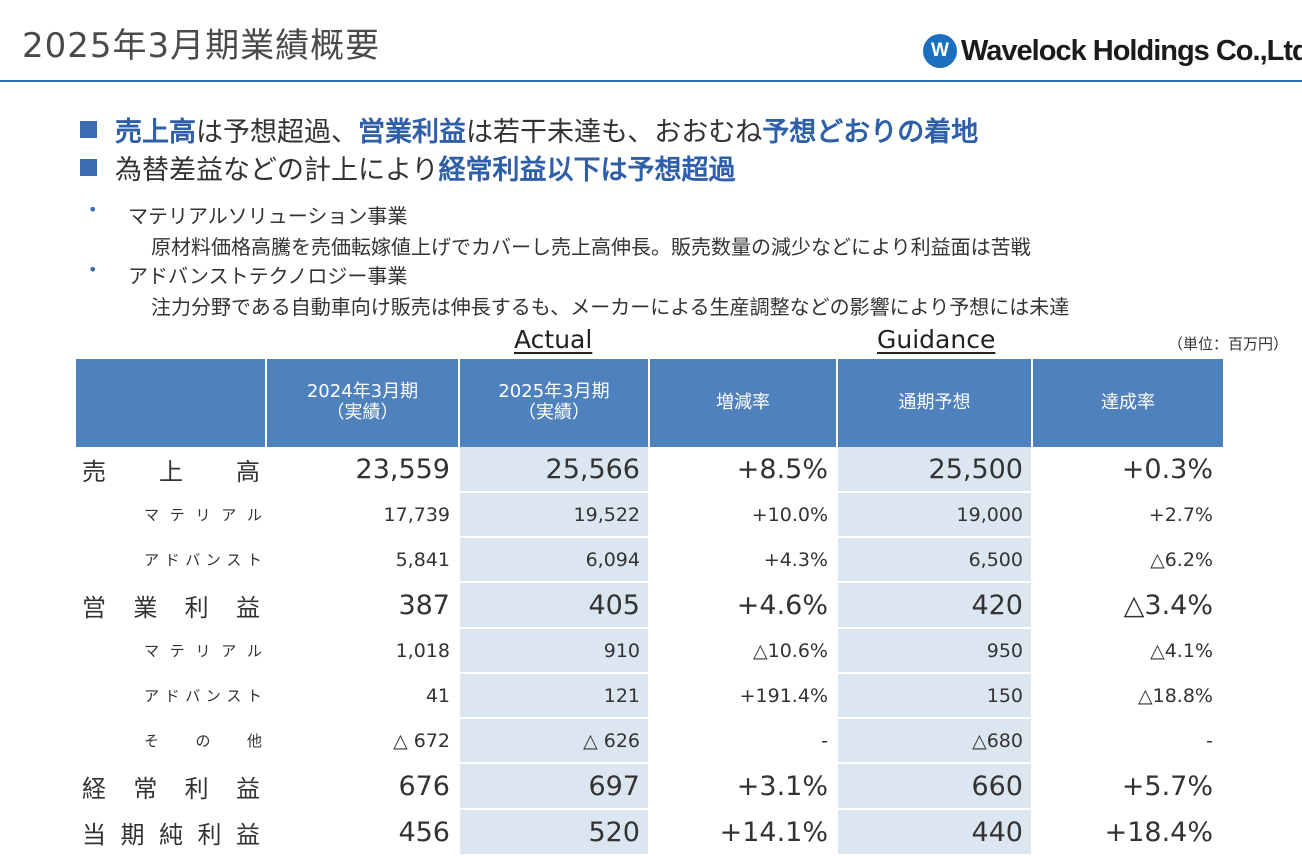 This screenshot has height=856, width=1302. Describe the element at coordinates (171, 606) in the screenshot. I see `row-label: 営業利益` at that location.